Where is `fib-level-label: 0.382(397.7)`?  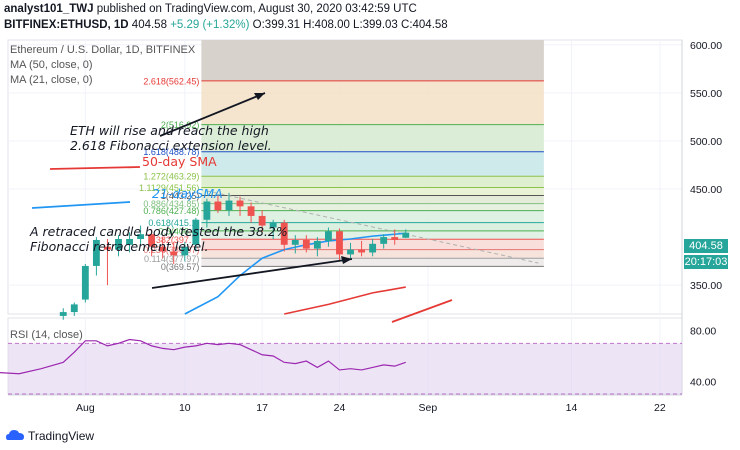
fib-level-label: 0.382(397.7) is located at coordinates (173, 240).